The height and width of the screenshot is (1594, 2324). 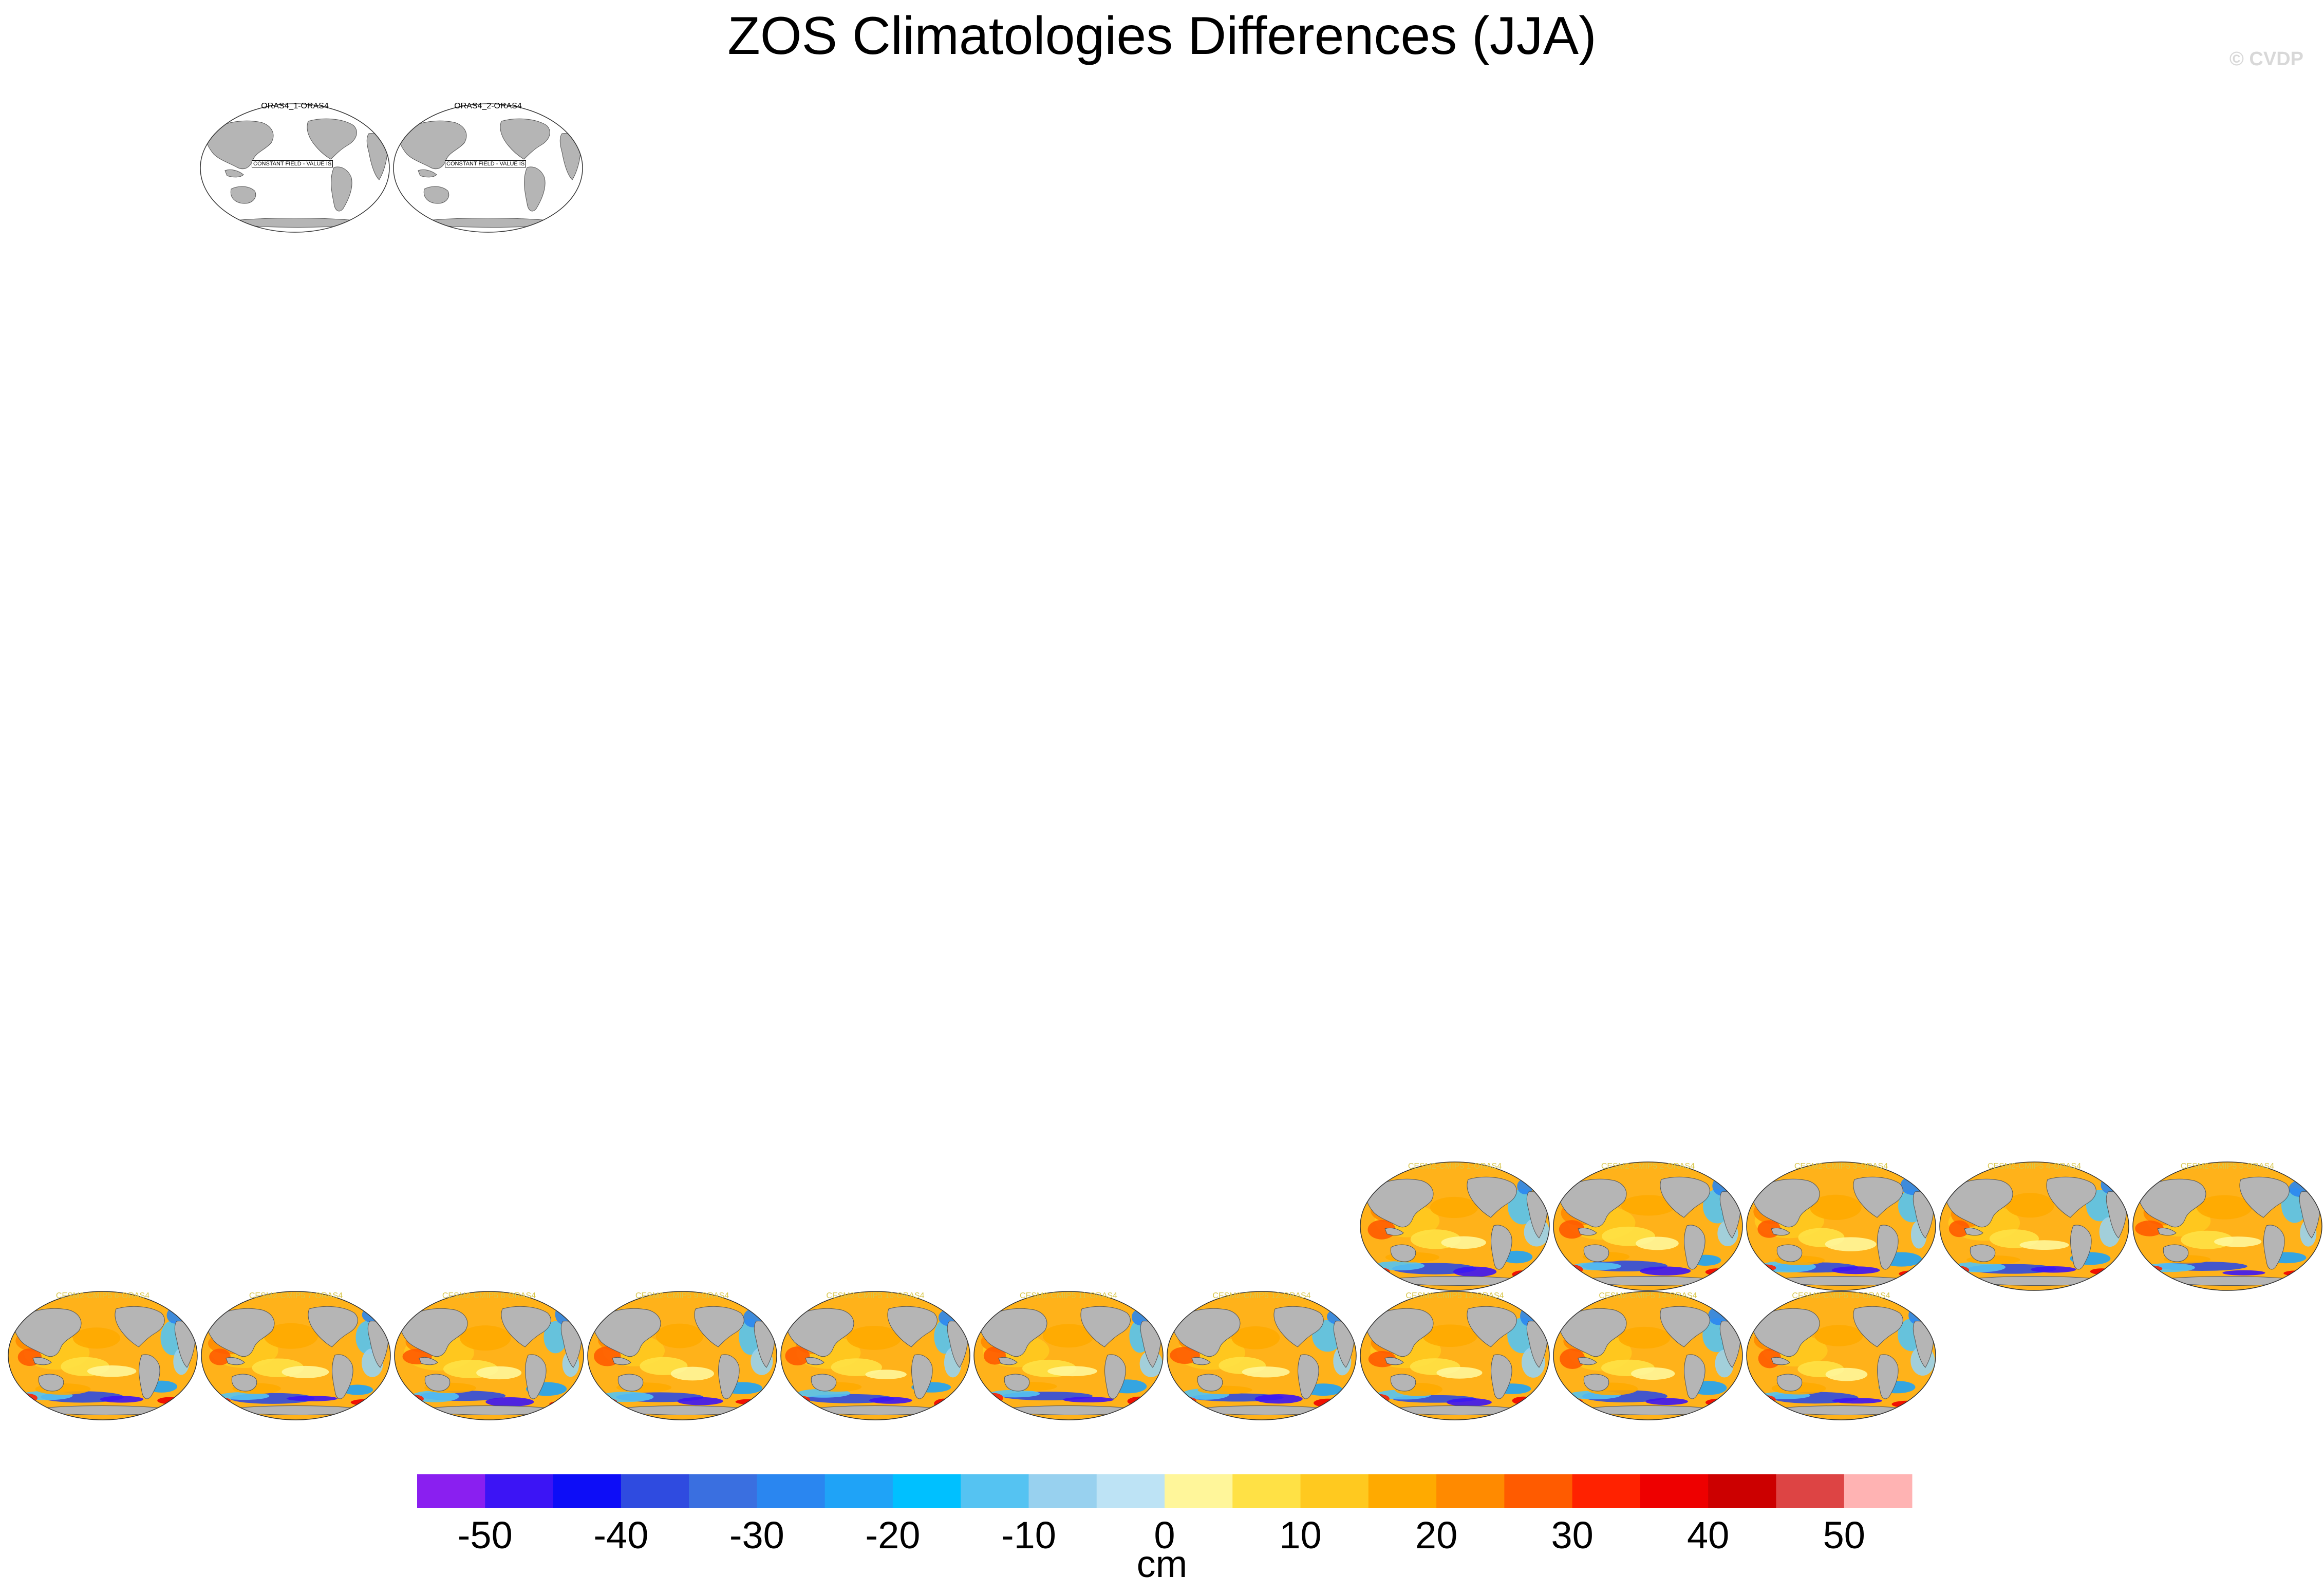 I want to click on obs-panel: ORAS4_1-ORAS4 CONSTANT FIELD - VALUE IS, so click(x=294, y=167).